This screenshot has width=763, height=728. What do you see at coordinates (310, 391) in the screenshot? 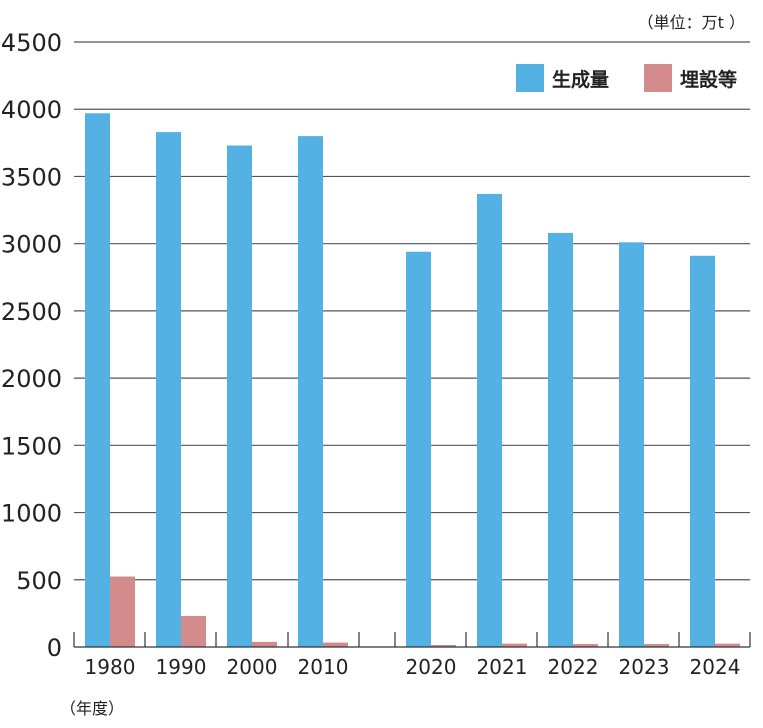
I see `bar-generation-2010` at bounding box center [310, 391].